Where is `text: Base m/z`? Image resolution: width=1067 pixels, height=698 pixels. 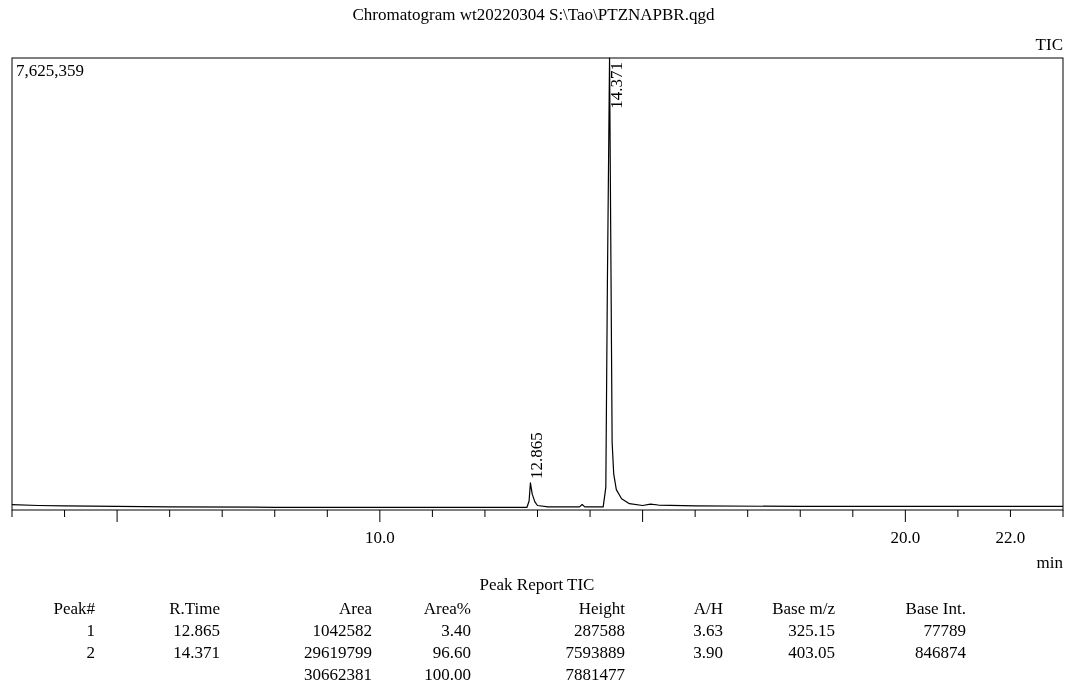 text: Base m/z is located at coordinates (804, 608).